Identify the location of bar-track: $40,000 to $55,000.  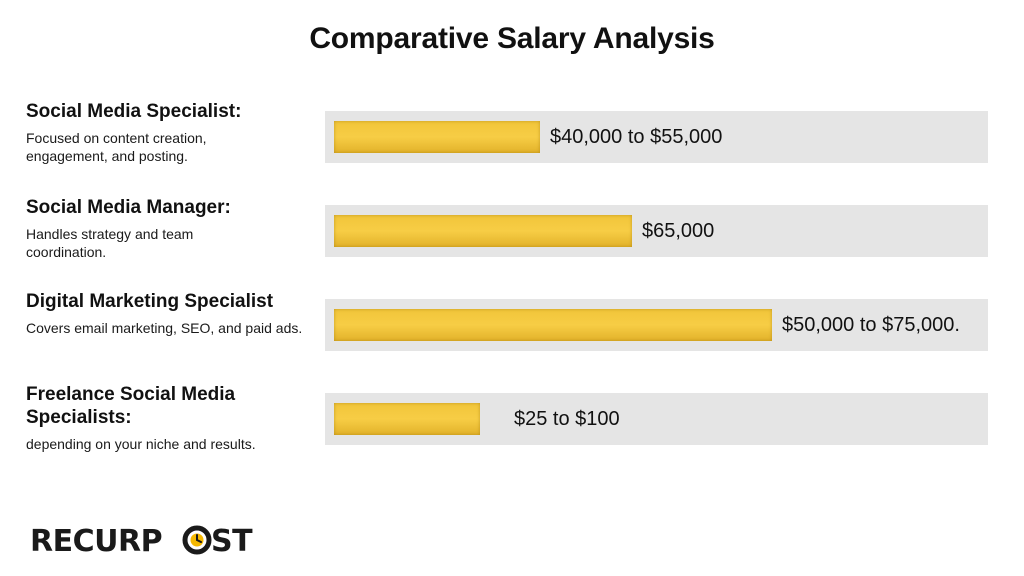
(656, 137).